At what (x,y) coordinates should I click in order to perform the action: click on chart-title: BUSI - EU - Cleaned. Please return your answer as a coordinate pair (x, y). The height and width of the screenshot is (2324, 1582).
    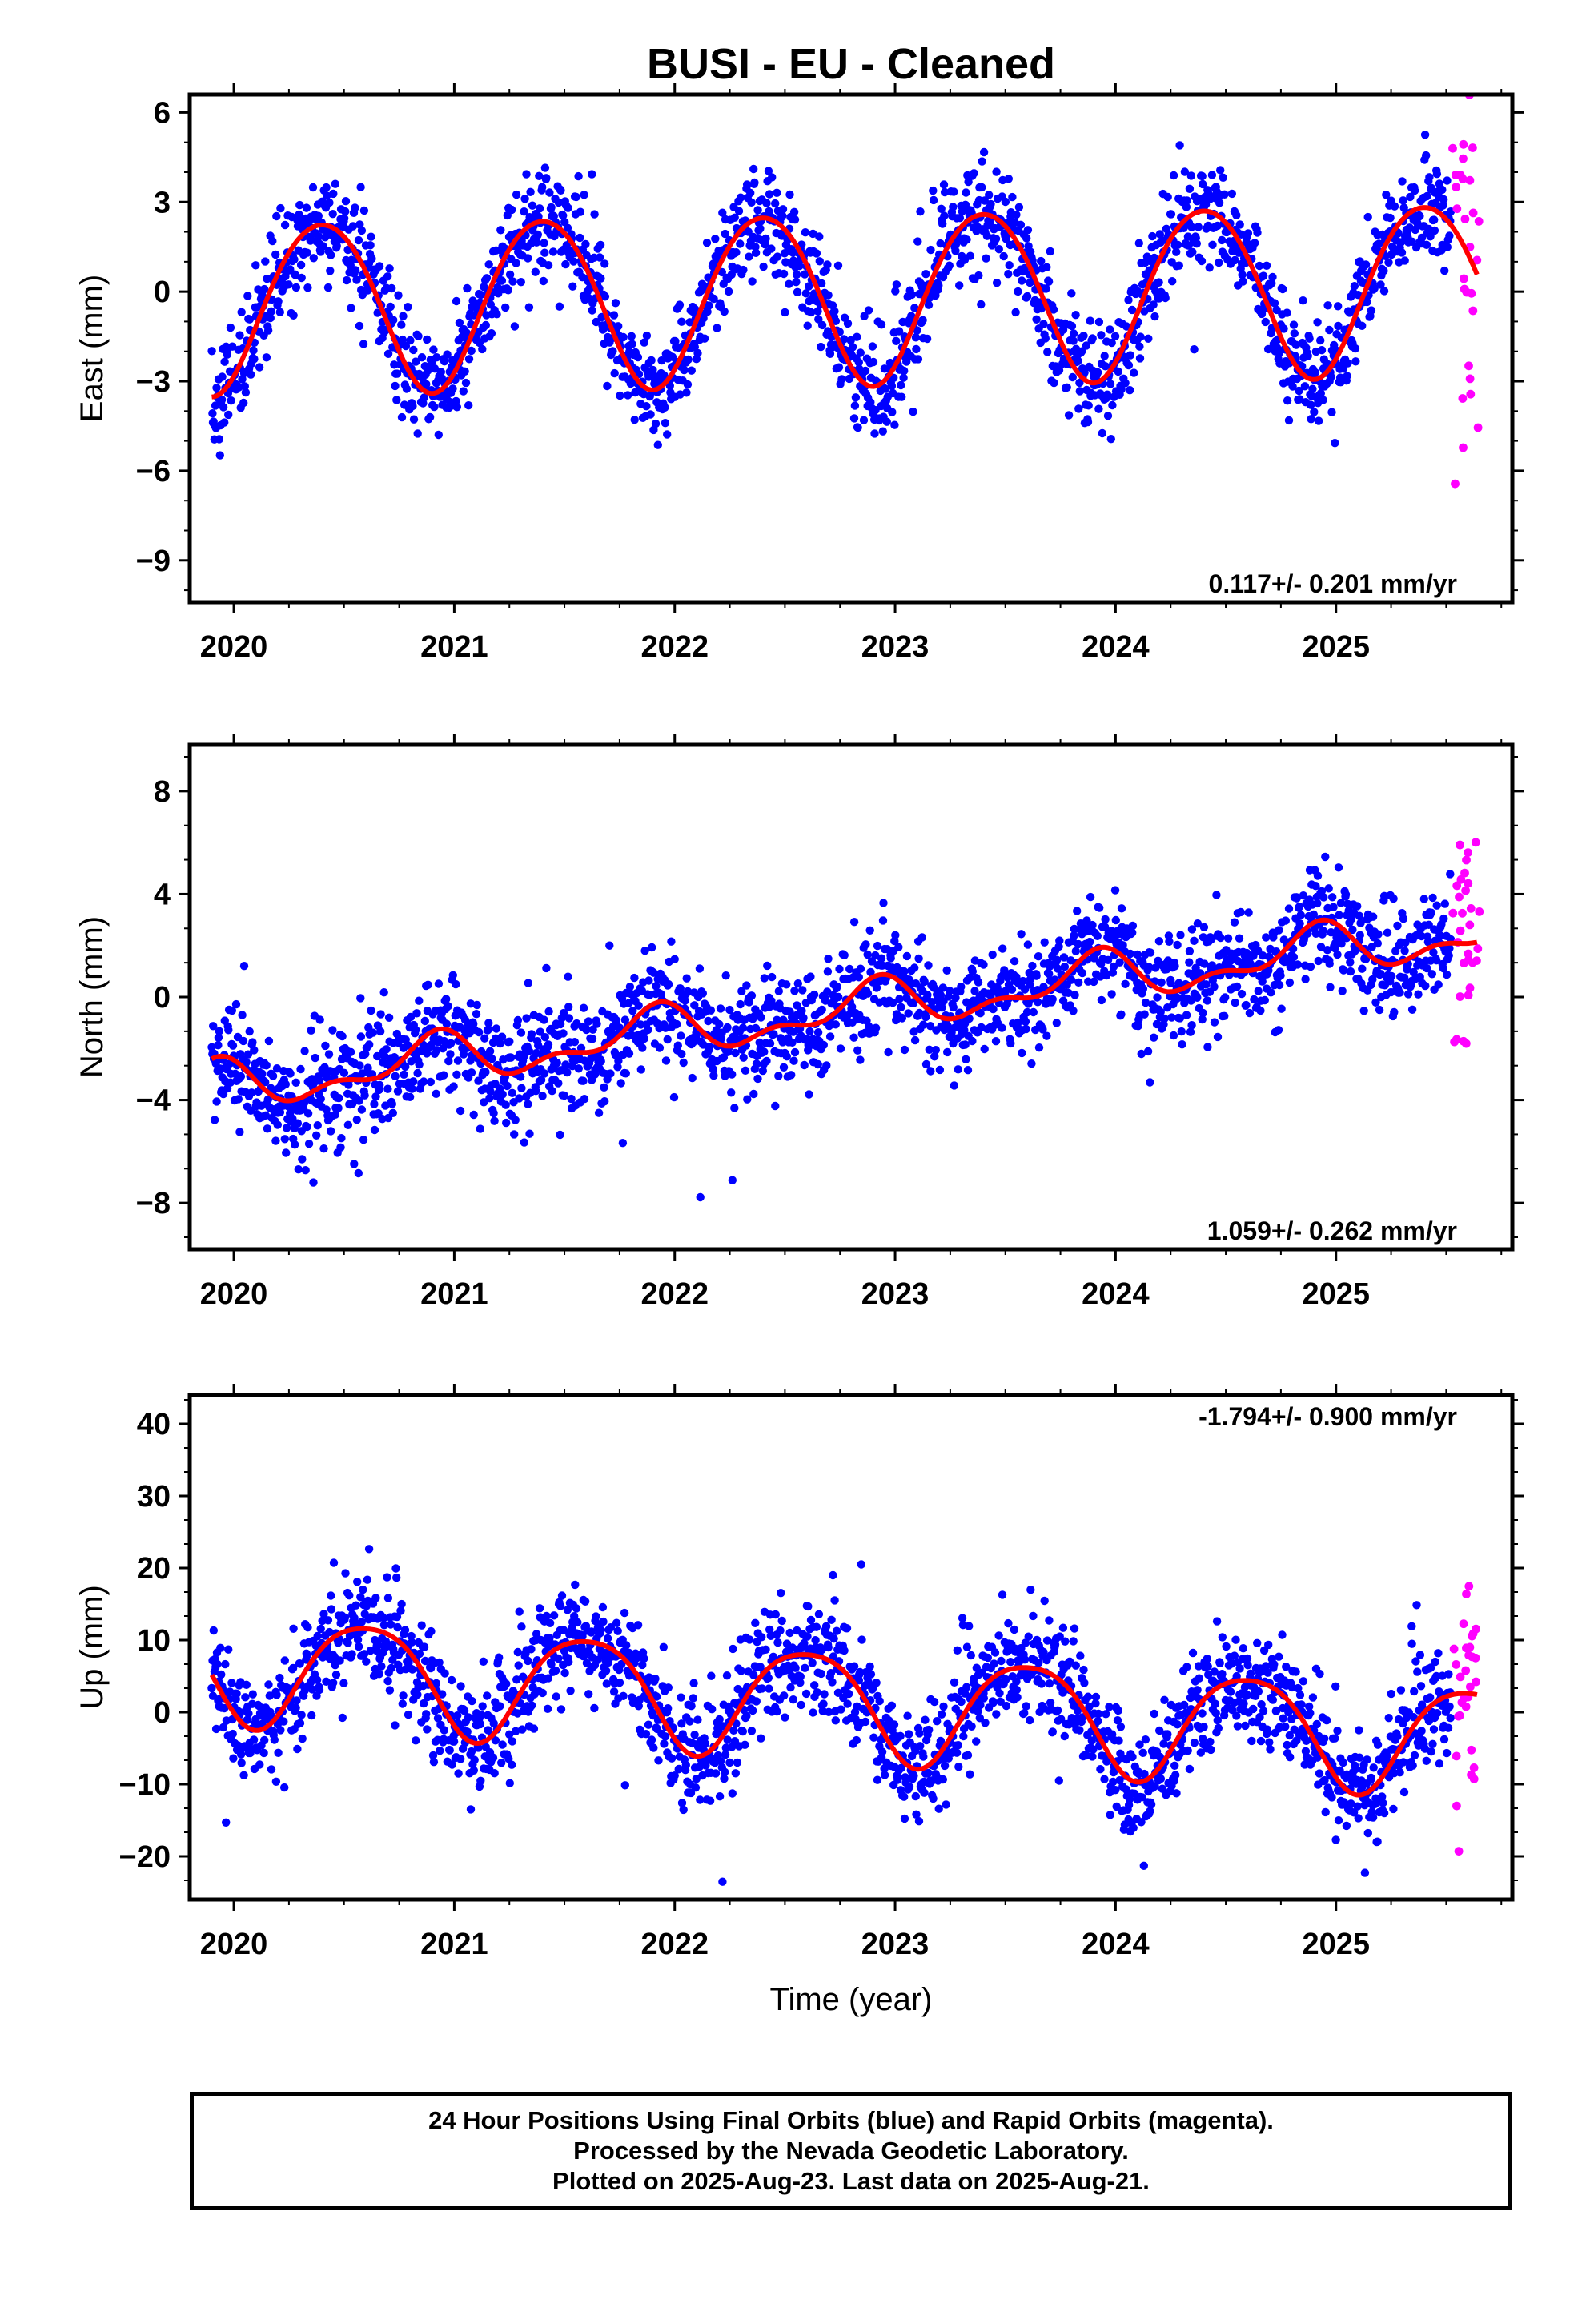
    Looking at the image, I should click on (851, 64).